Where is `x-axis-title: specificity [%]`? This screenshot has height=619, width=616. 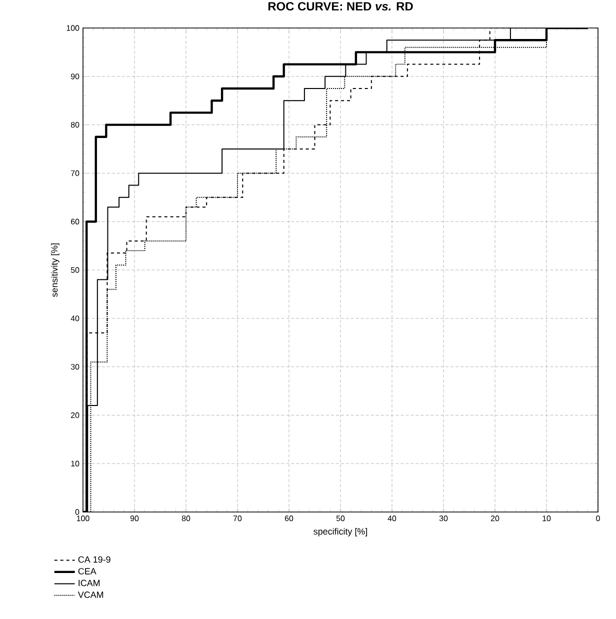 x-axis-title: specificity [%] is located at coordinates (341, 532).